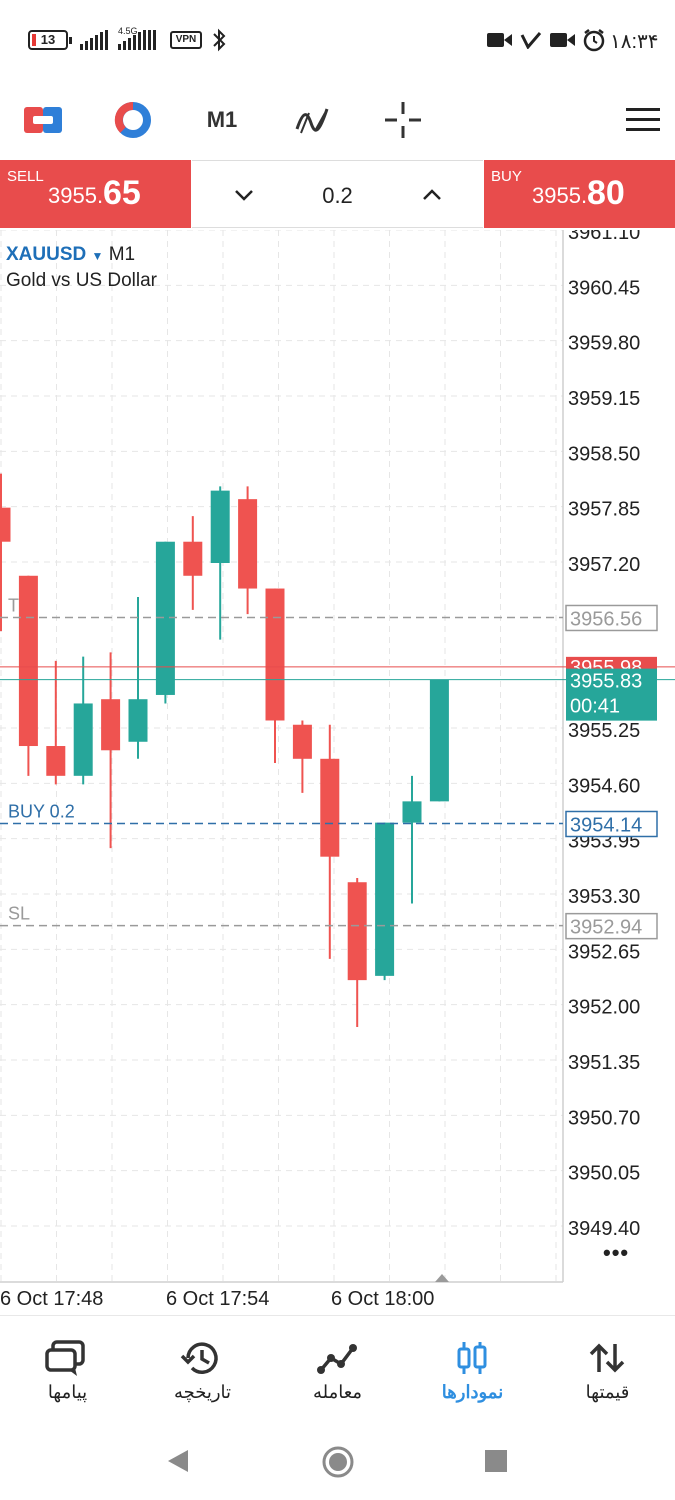 This screenshot has width=675, height=1500. I want to click on symbol-description: Gold vs US Dollar, so click(81, 280).